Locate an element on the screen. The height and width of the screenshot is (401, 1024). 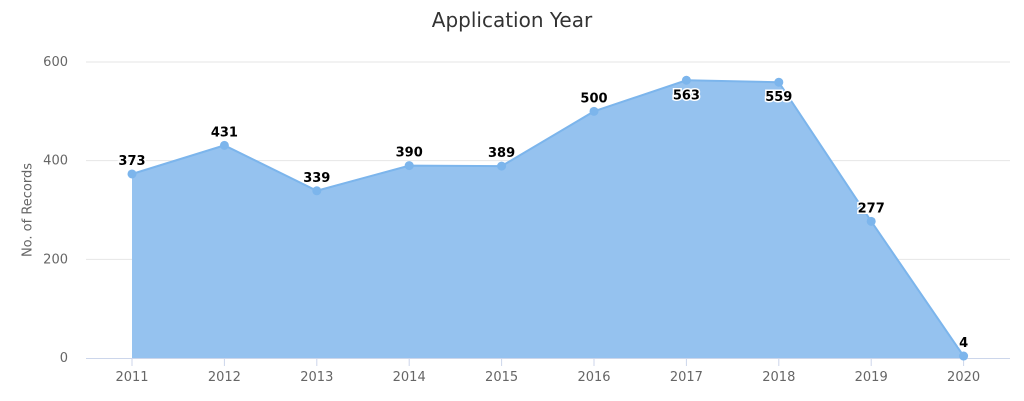
y-tick-label: 200 is located at coordinates (55, 259).